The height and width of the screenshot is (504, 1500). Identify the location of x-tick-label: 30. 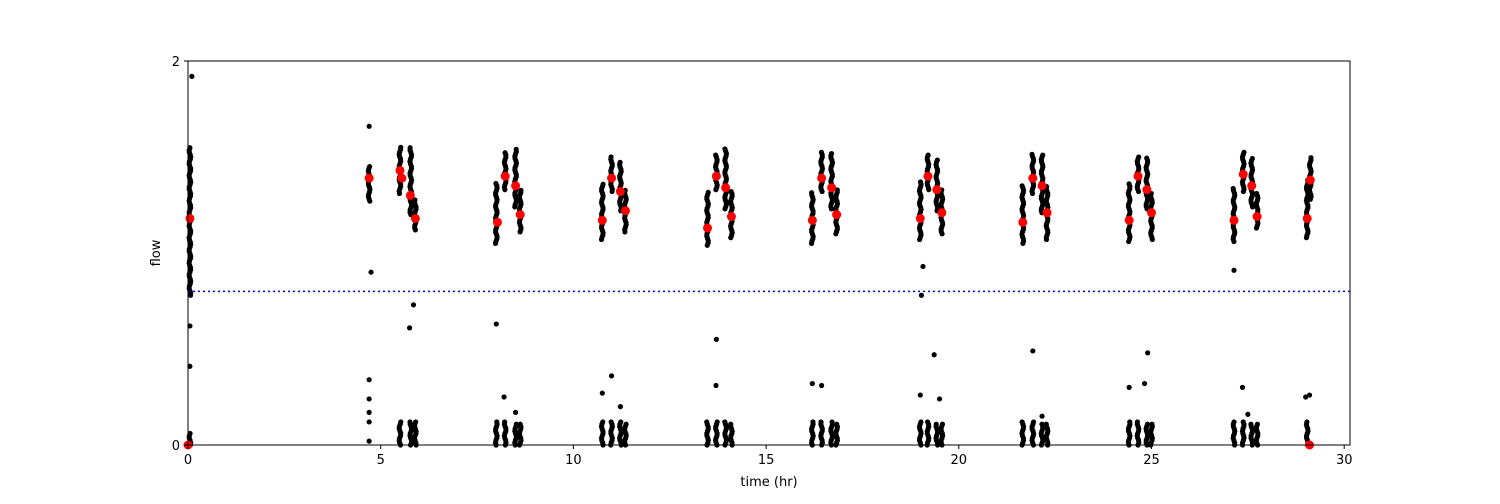
(1344, 460).